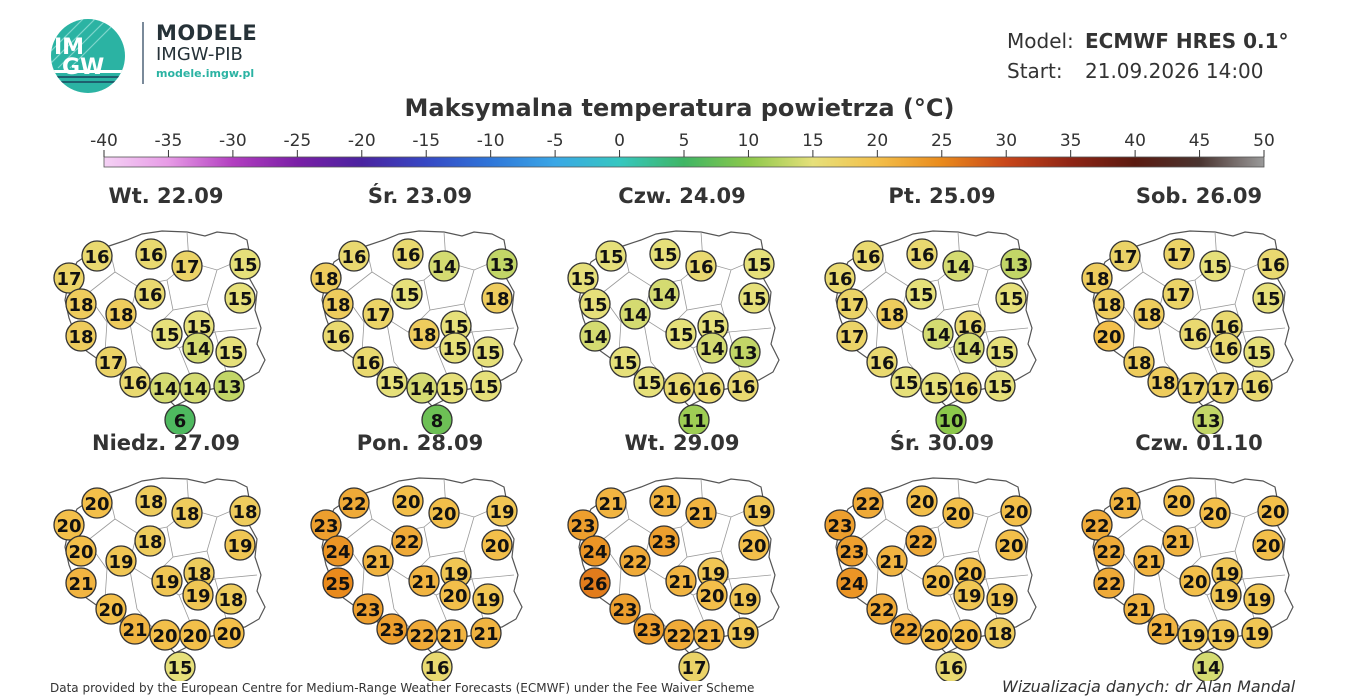  I want to click on temperature-value: 24, so click(337, 552).